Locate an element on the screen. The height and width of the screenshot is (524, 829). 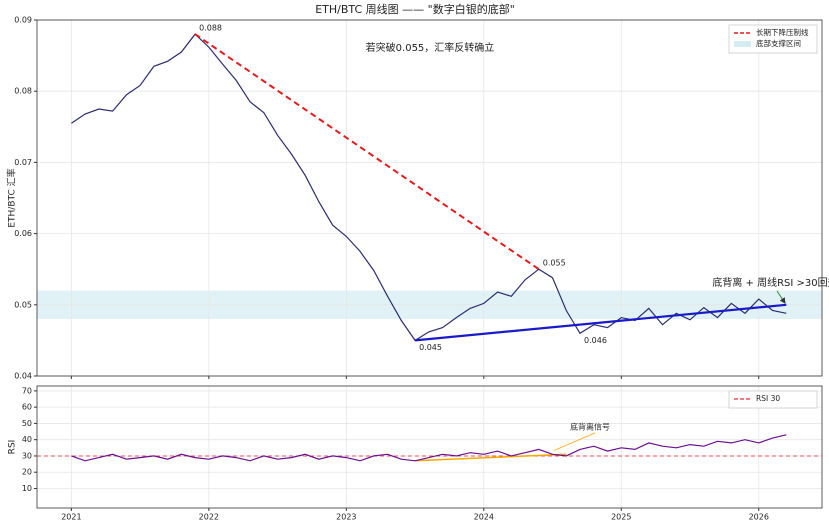
x-tick-label: 2026 is located at coordinates (759, 517).